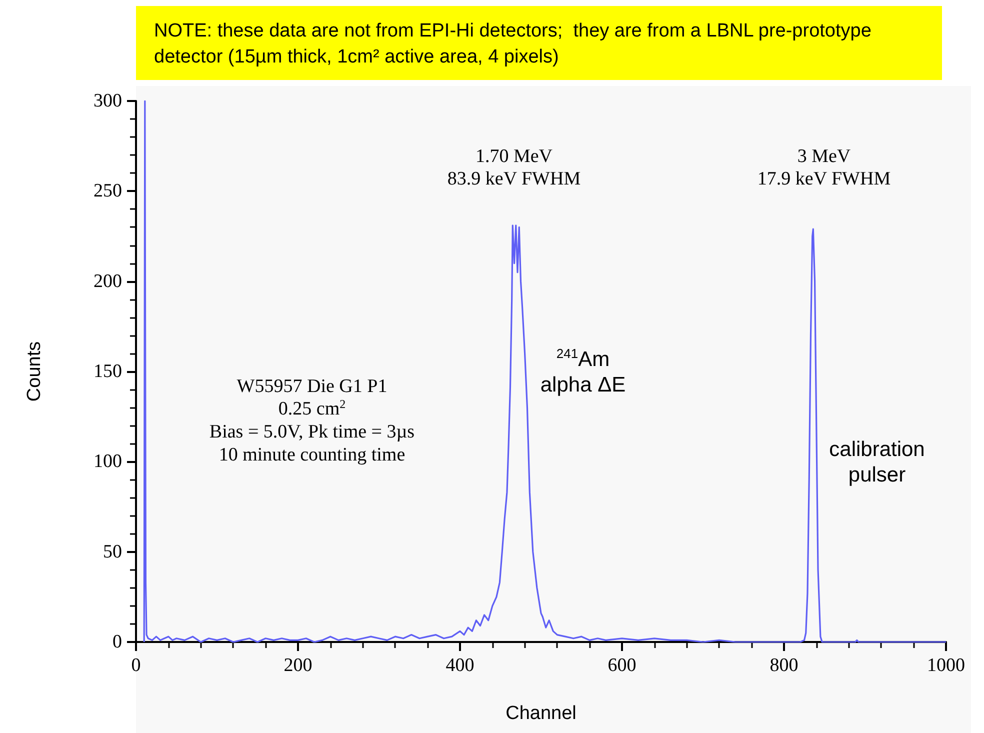  What do you see at coordinates (460, 665) in the screenshot?
I see `x-tick-label: 400` at bounding box center [460, 665].